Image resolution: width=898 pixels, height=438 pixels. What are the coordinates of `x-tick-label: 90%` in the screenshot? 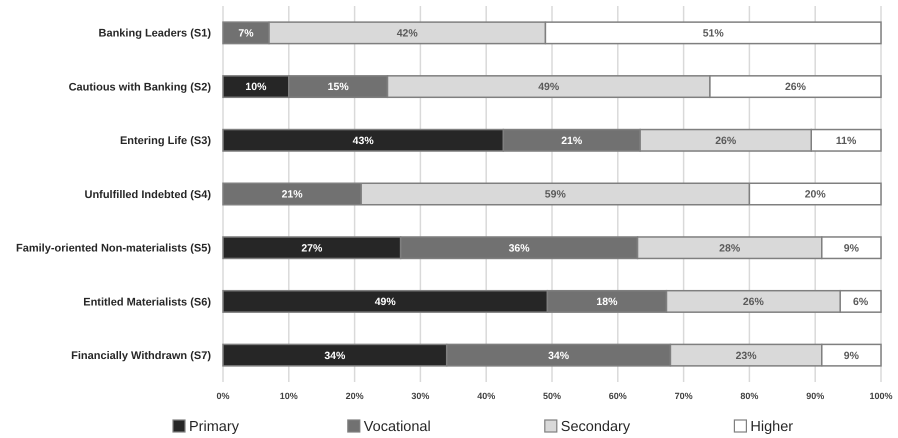 It's located at (815, 396).